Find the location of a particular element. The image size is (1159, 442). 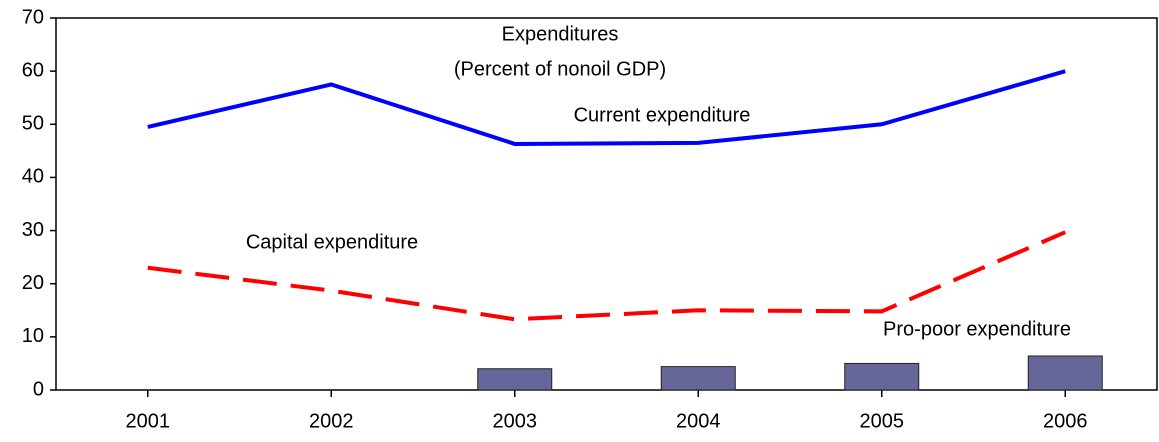

series-label: Pro-poor expenditure is located at coordinates (977, 329).